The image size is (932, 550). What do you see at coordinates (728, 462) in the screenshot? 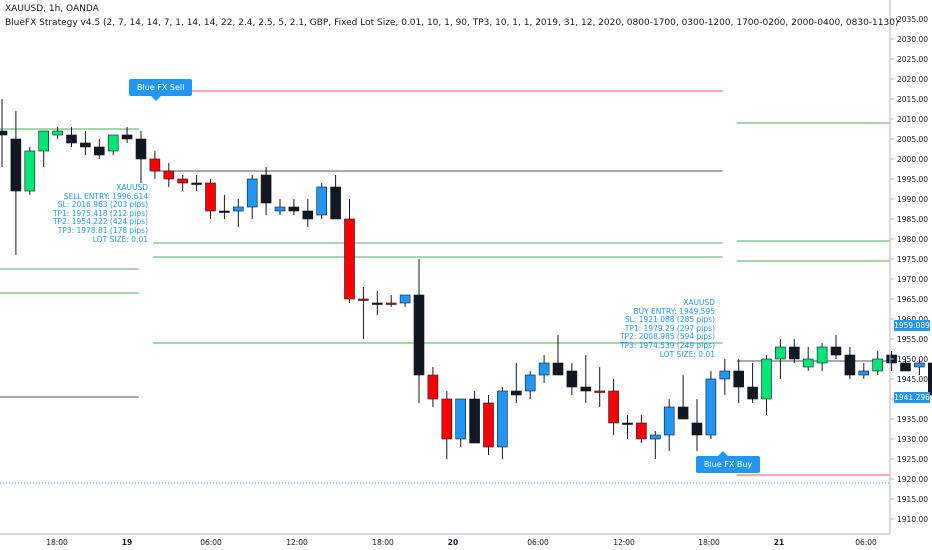
I see `buy-signal-label: Blue FX Buy` at bounding box center [728, 462].